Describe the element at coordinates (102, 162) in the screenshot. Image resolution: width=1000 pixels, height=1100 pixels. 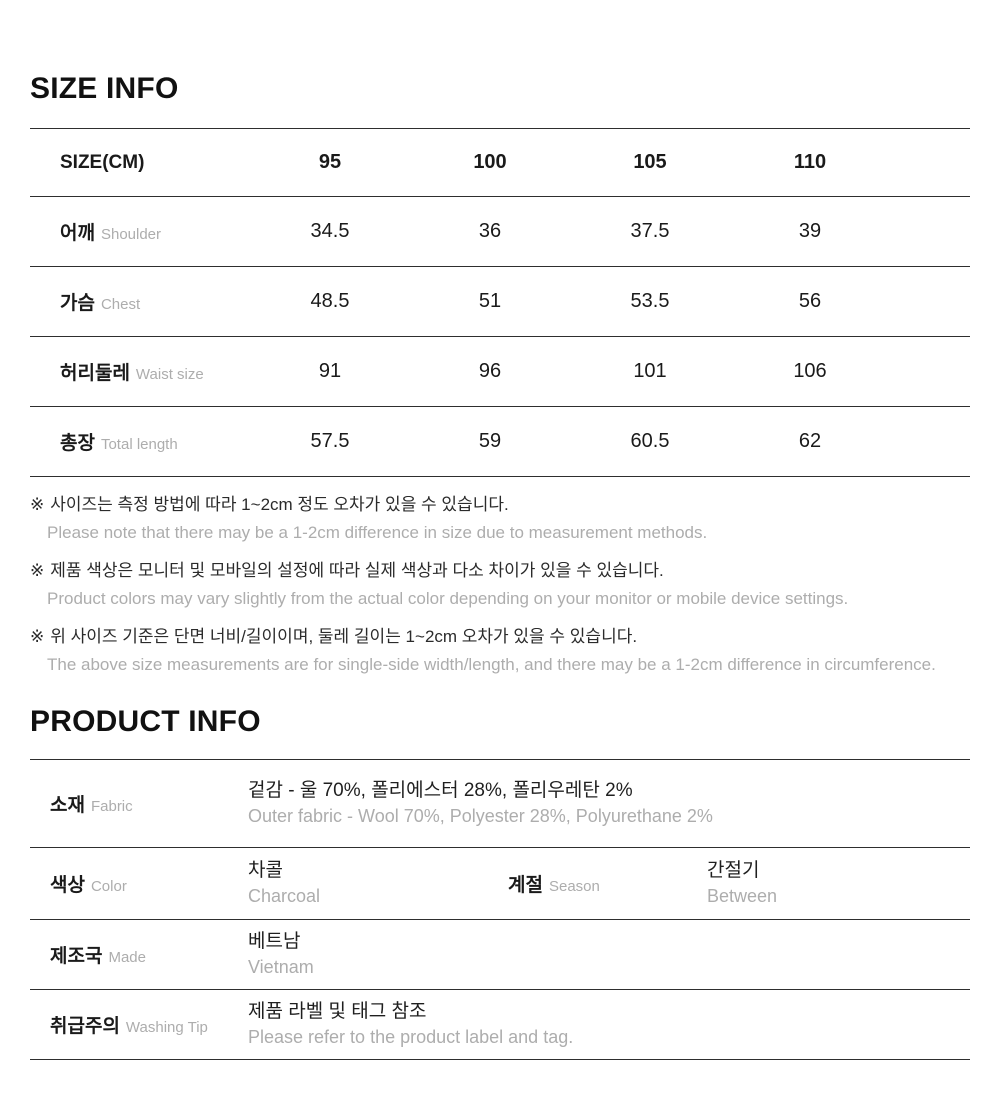
I see `size-table-header-label: SIZE(CM)` at that location.